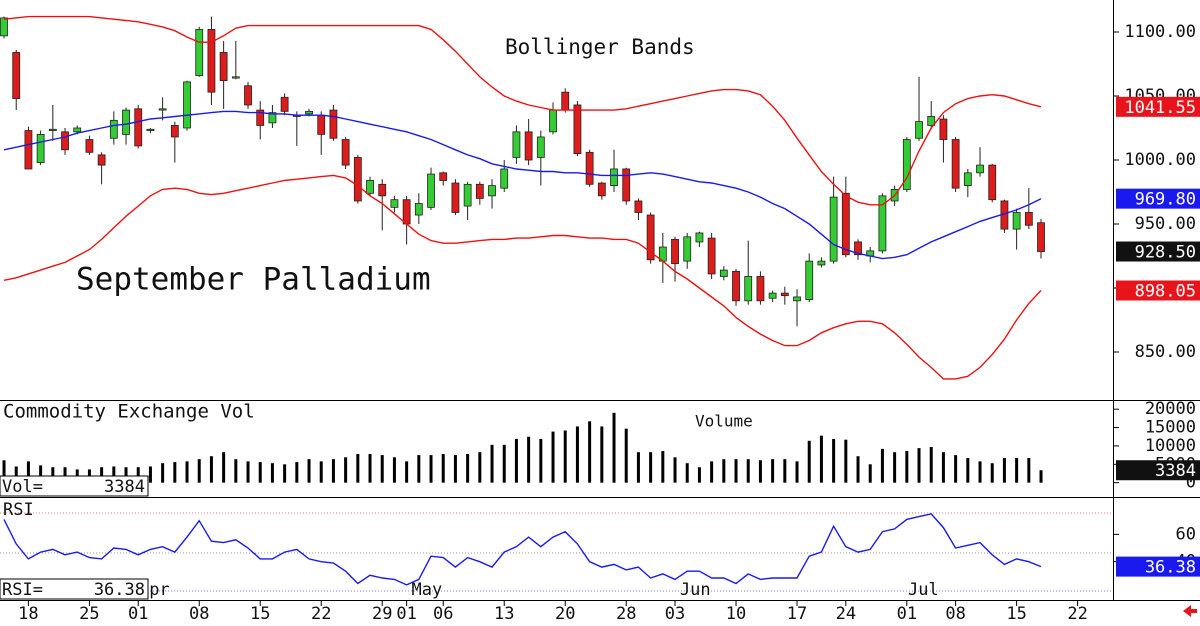  What do you see at coordinates (675, 614) in the screenshot?
I see `x-tick-label: 03` at bounding box center [675, 614].